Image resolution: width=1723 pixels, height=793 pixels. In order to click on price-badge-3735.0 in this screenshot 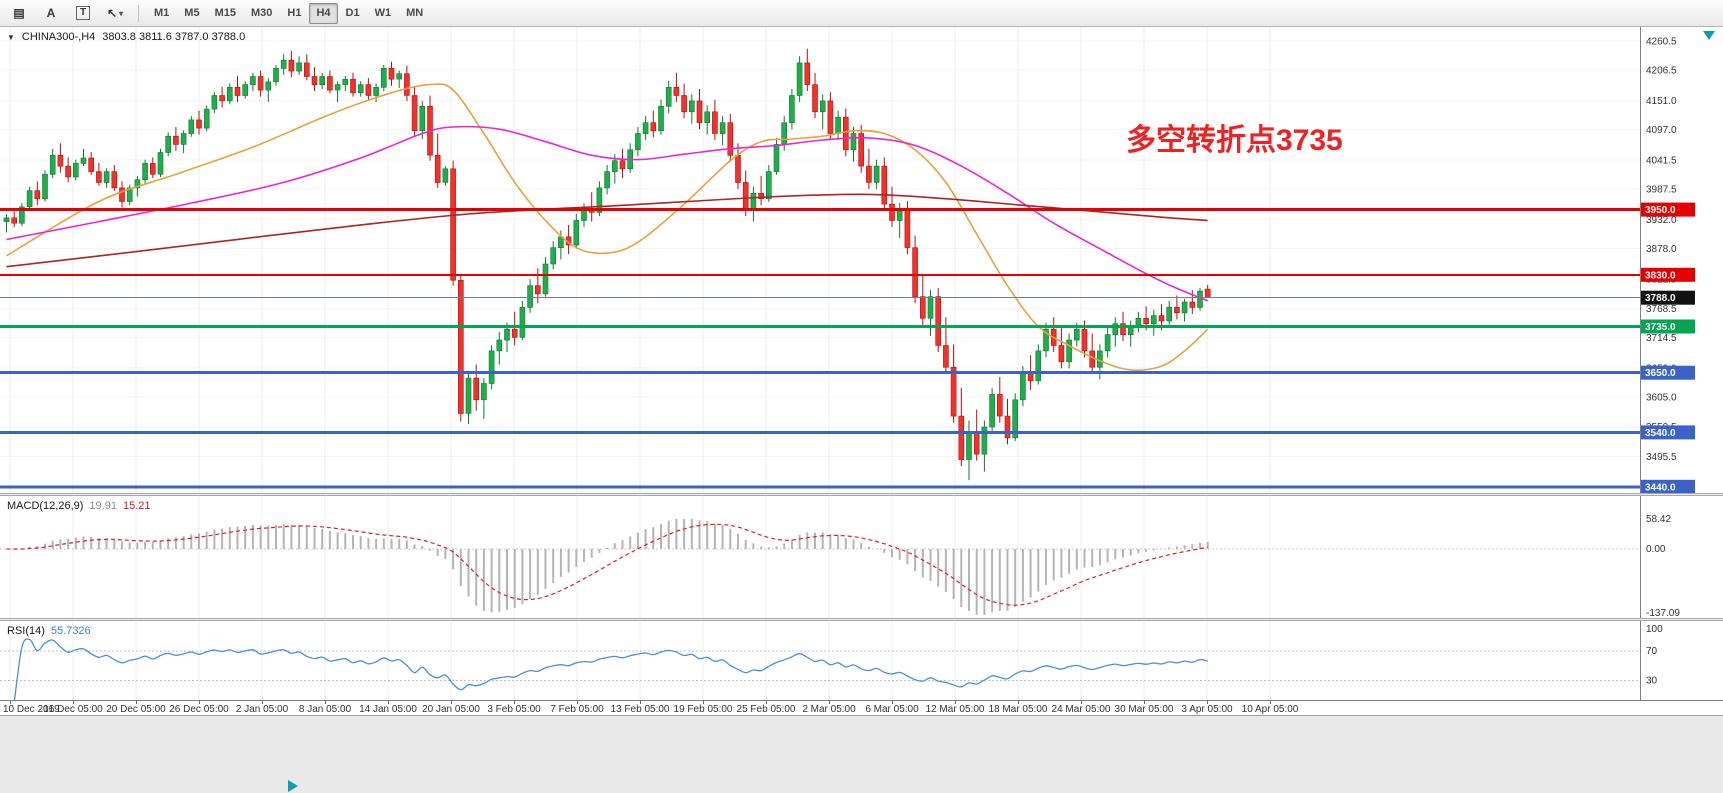, I will do `click(1668, 326)`.